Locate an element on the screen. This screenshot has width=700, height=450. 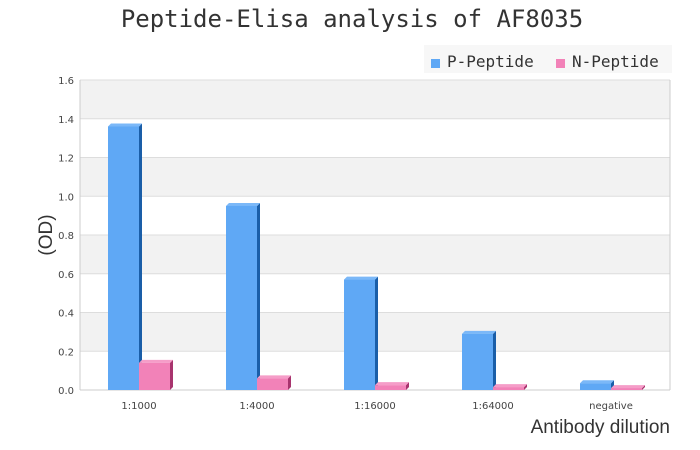
y-tick-label: 0.8 is located at coordinates (66, 236).